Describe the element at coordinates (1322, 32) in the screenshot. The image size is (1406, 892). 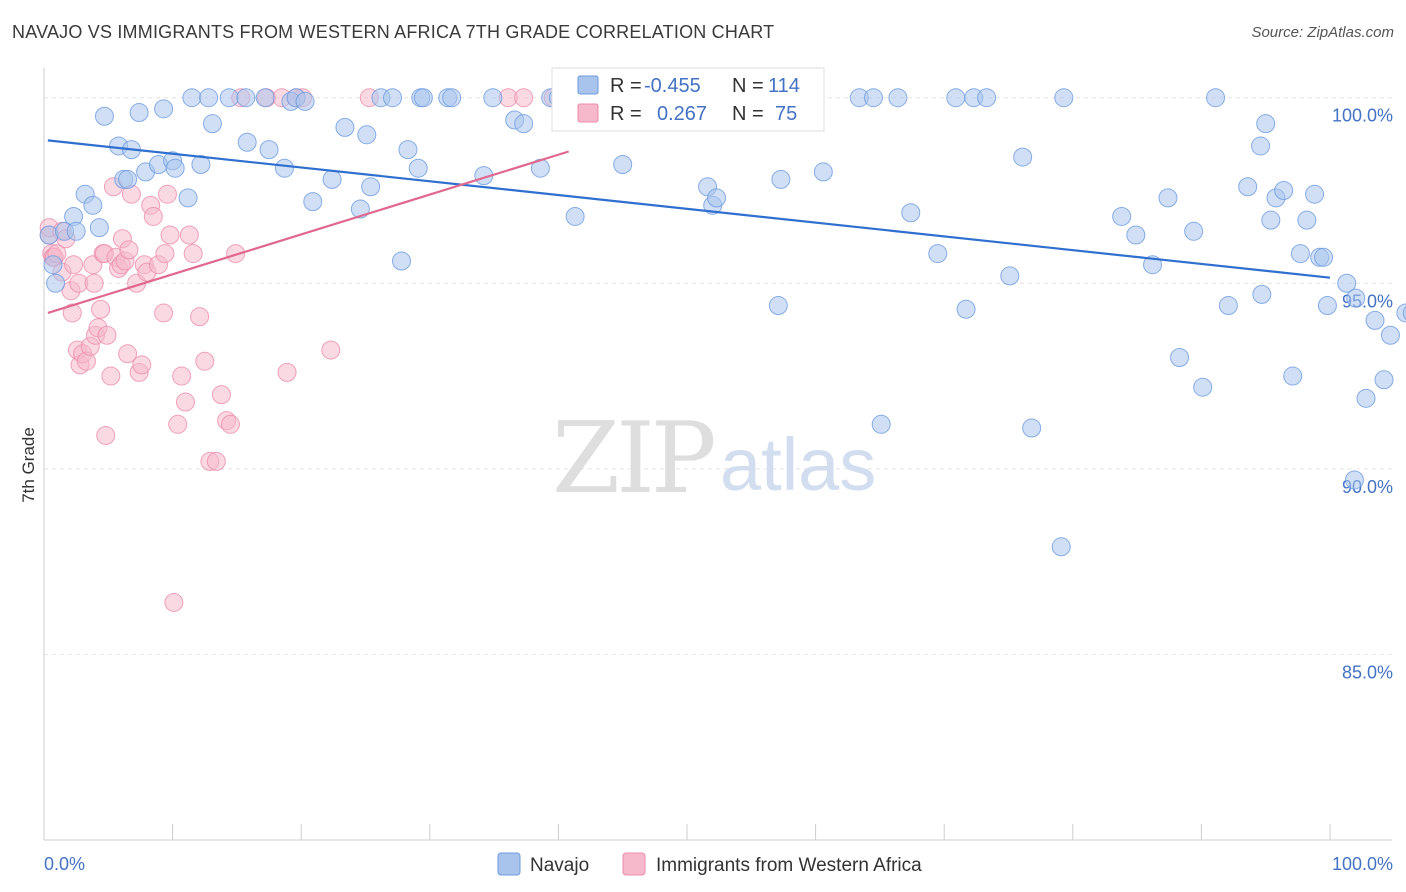
I see `source-label: Source: ZipAtlas.com` at that location.